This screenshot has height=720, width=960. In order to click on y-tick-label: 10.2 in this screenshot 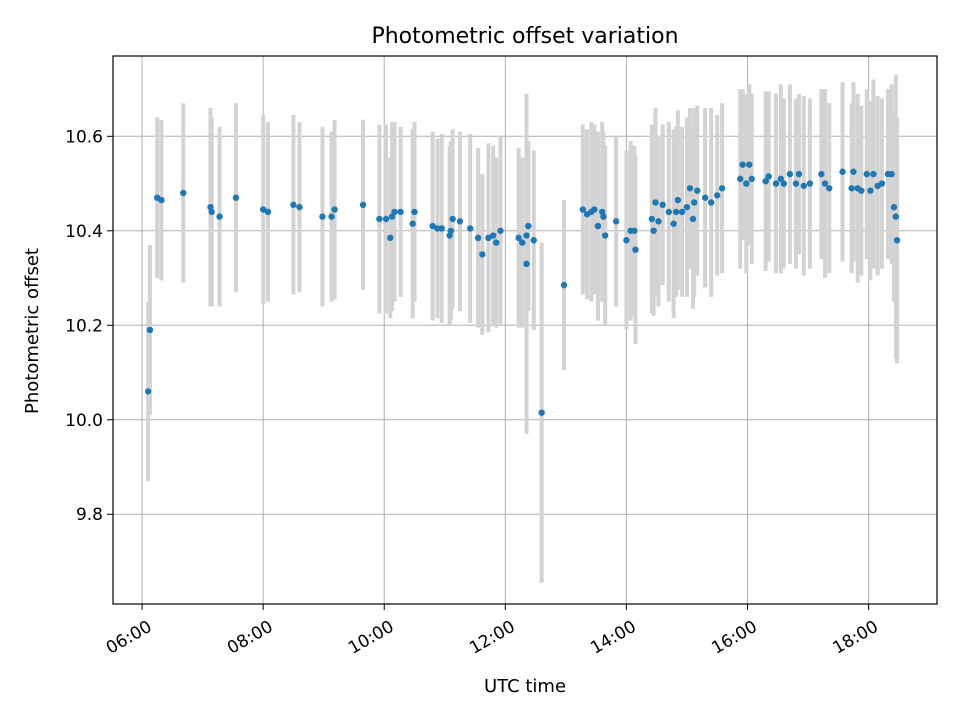, I will do `click(84, 326)`.